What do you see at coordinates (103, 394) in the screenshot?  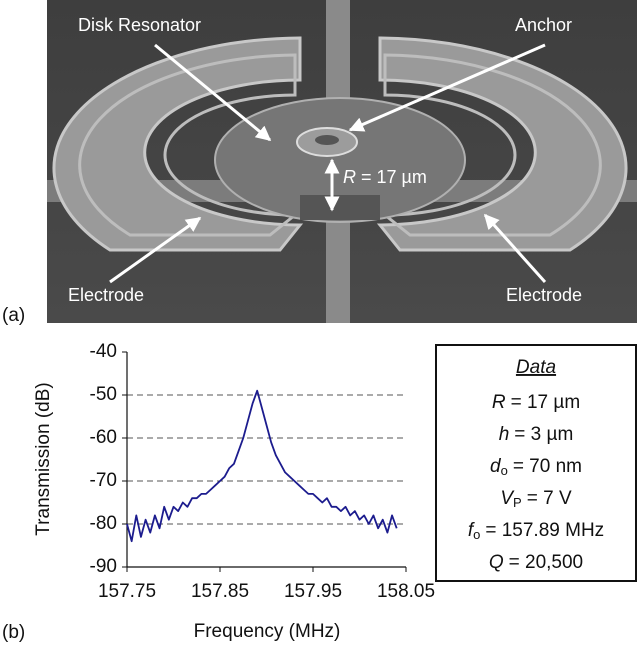 I see `y-tick-label: -50` at bounding box center [103, 394].